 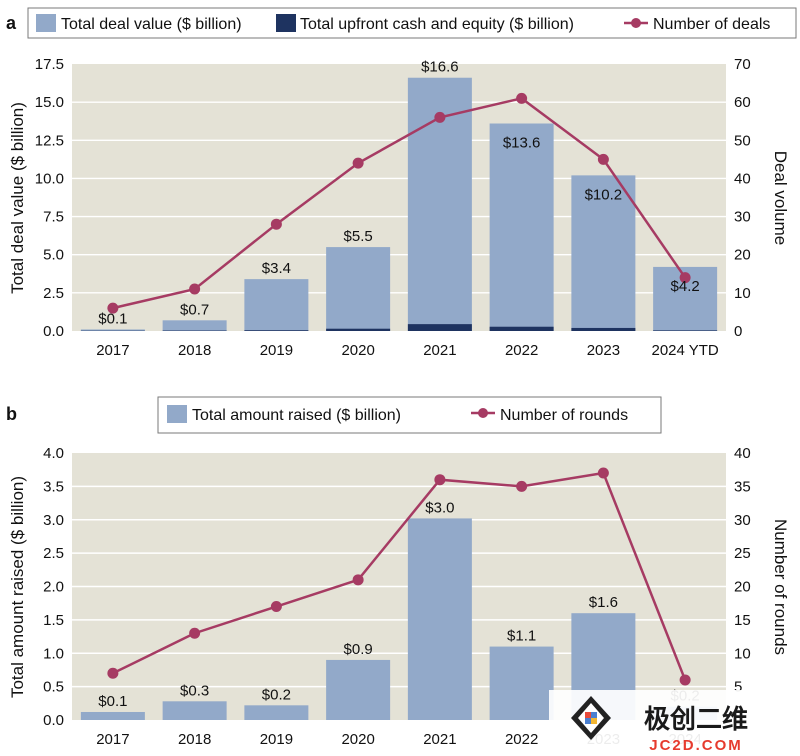 I want to click on y2-tick-label: 25, so click(x=742, y=553).